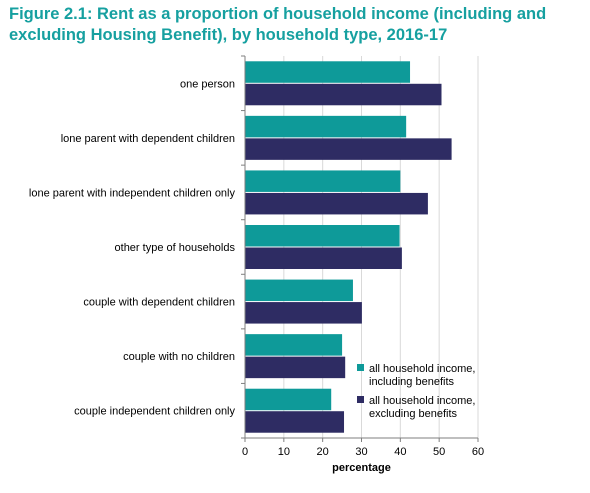  I want to click on category-label: couple independent children only, so click(154, 412).